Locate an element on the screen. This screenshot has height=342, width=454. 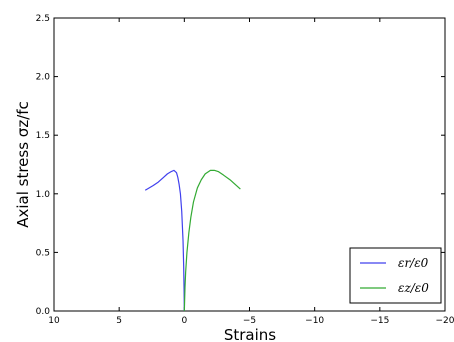
legend-frame is located at coordinates (395, 275).